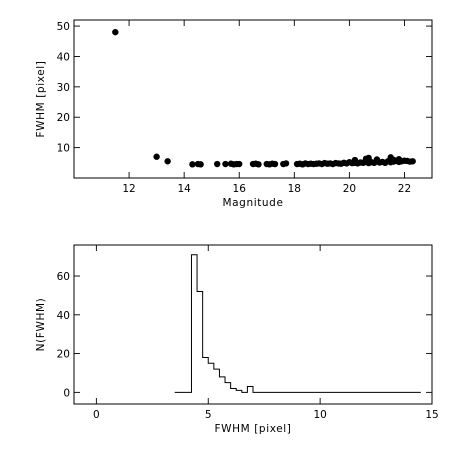  I want to click on scatter-x-tick-label: 16, so click(240, 189).